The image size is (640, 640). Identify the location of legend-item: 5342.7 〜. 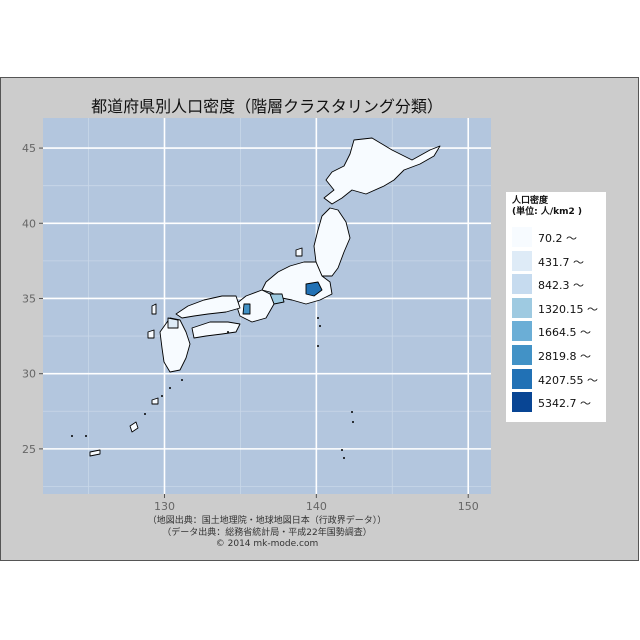
(557, 402).